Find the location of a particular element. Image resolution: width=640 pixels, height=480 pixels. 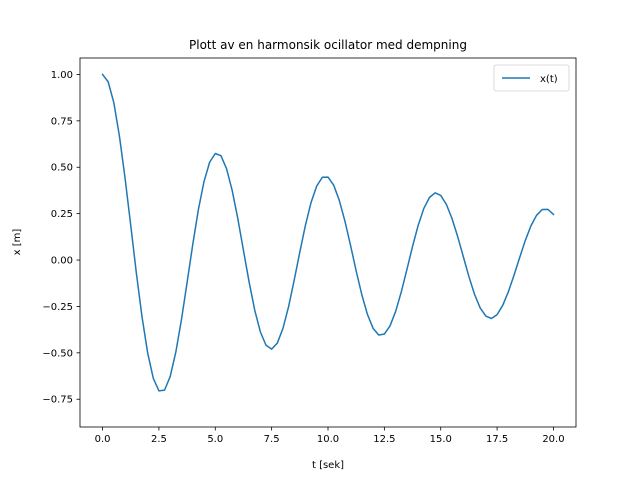

y-tick-label: −0.25 is located at coordinates (57, 307).